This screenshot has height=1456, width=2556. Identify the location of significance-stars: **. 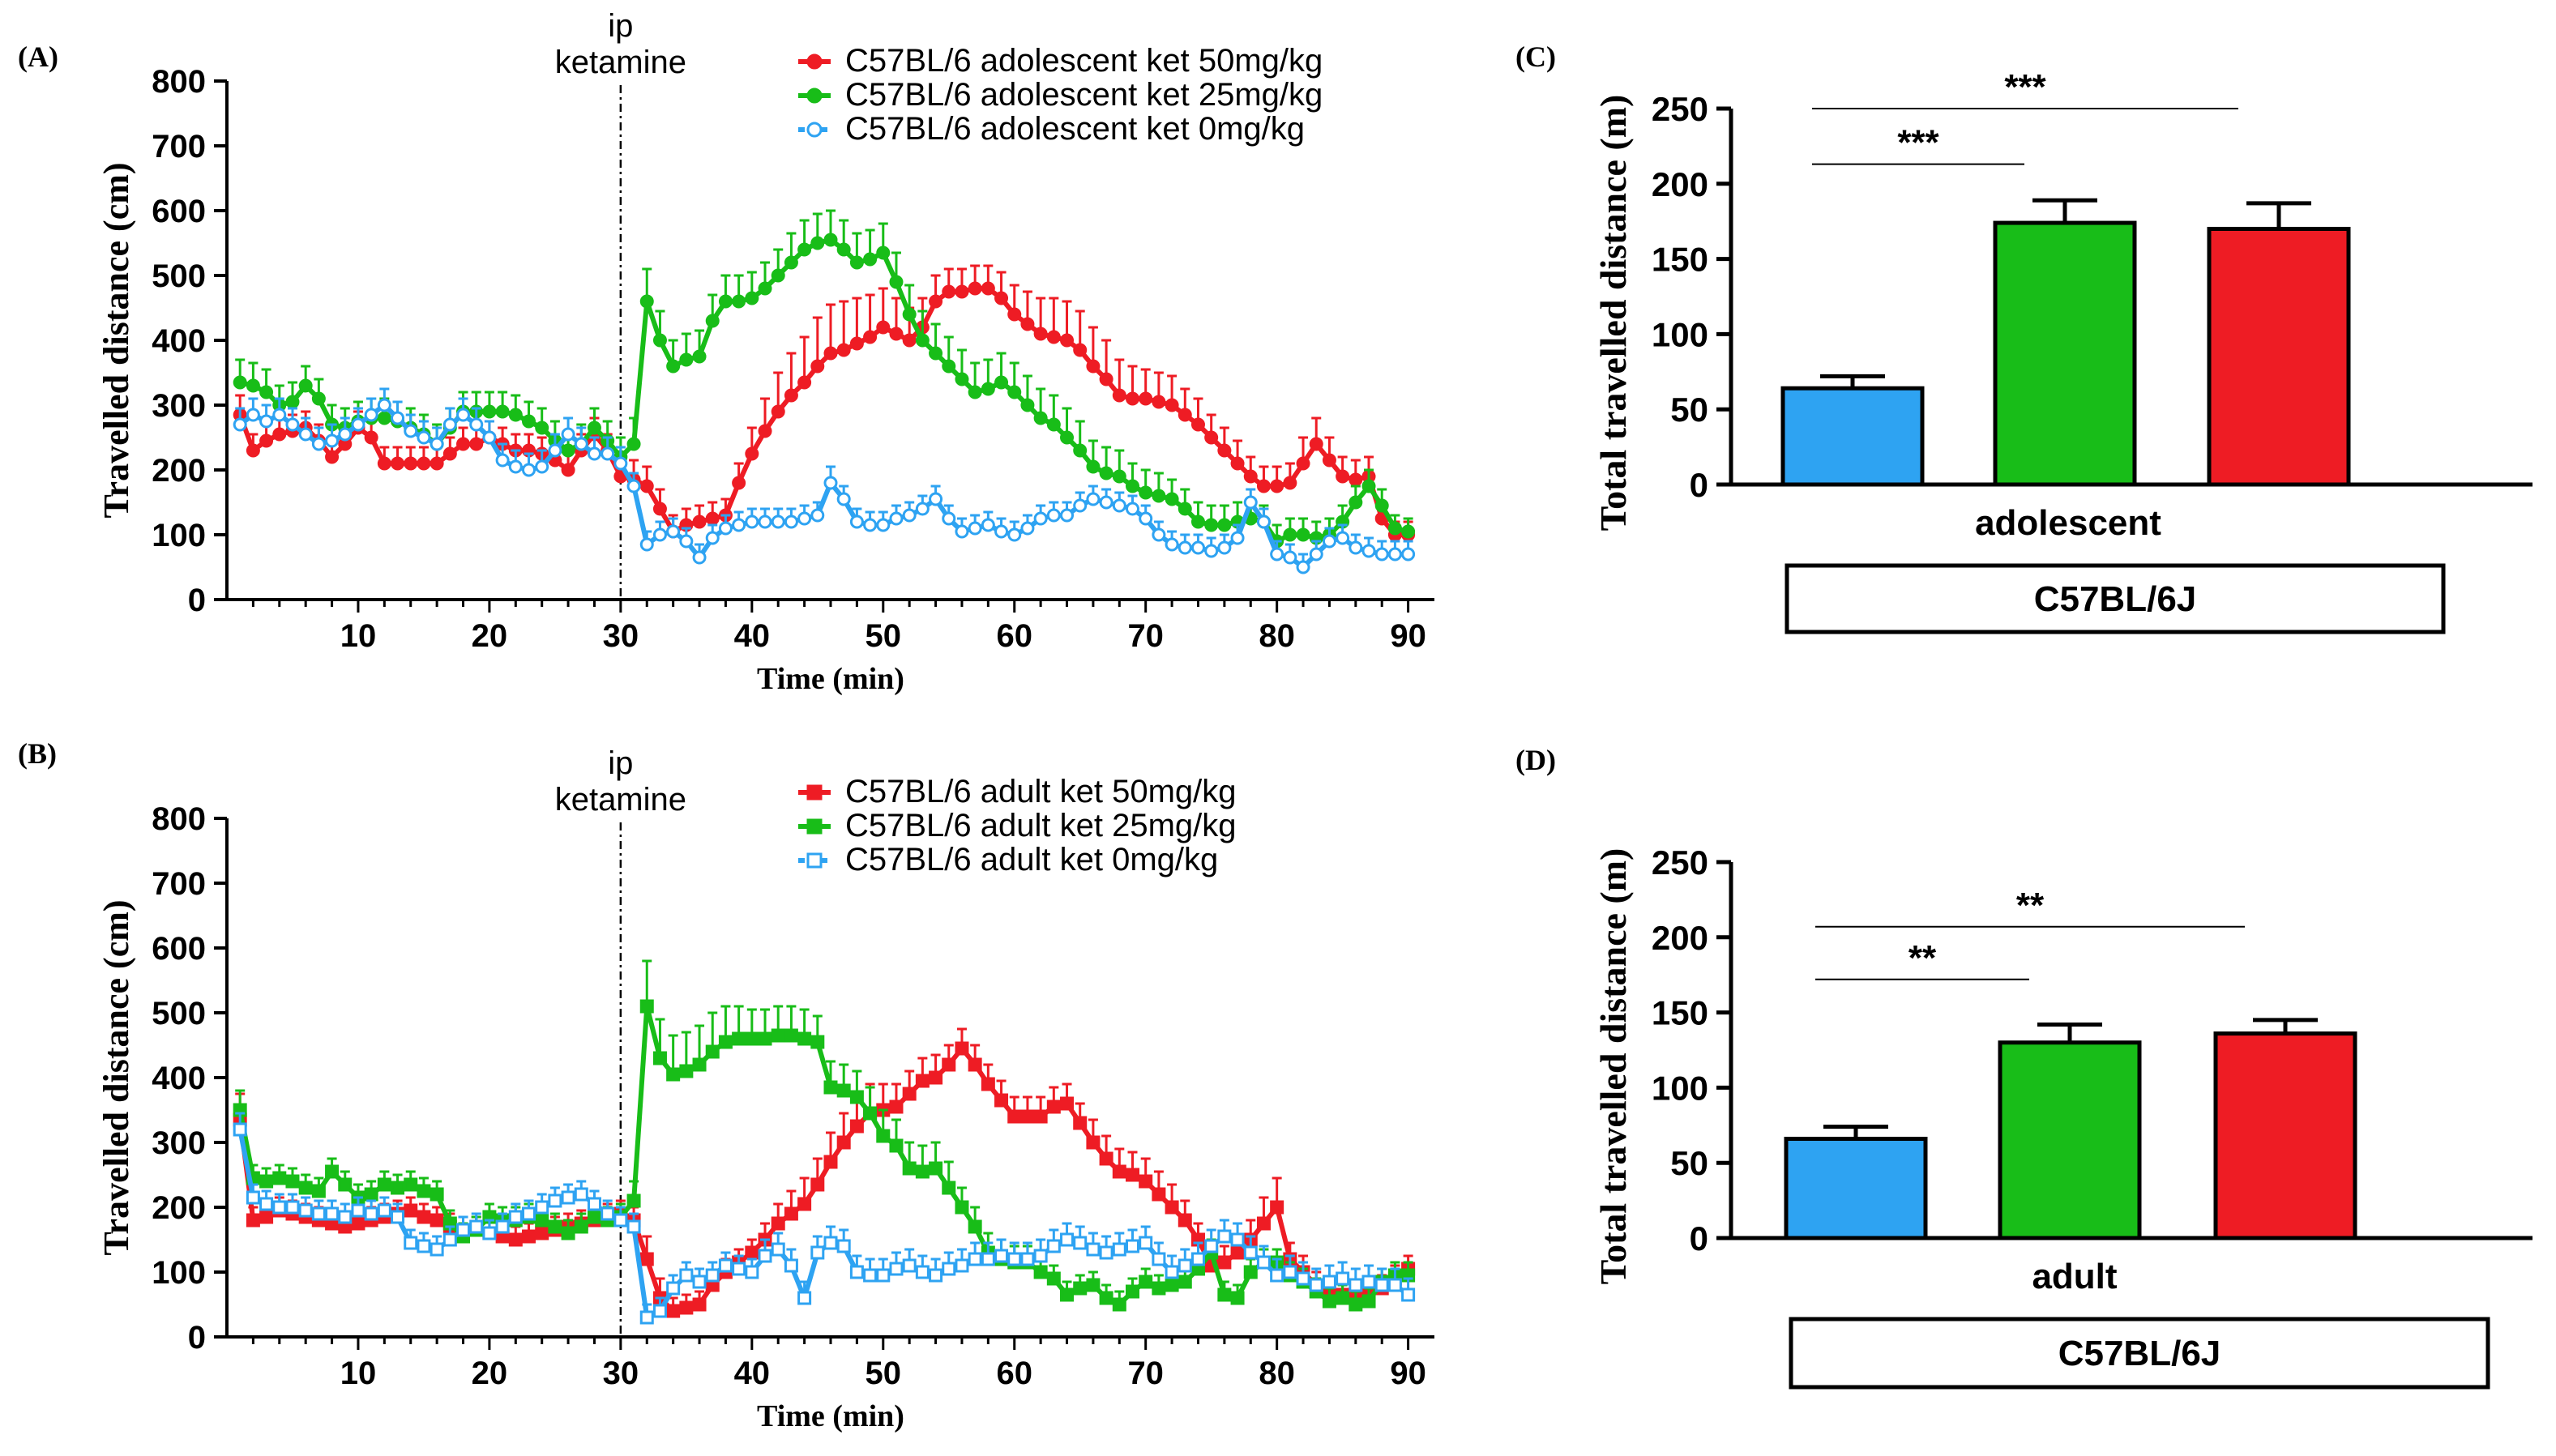
(2030, 906).